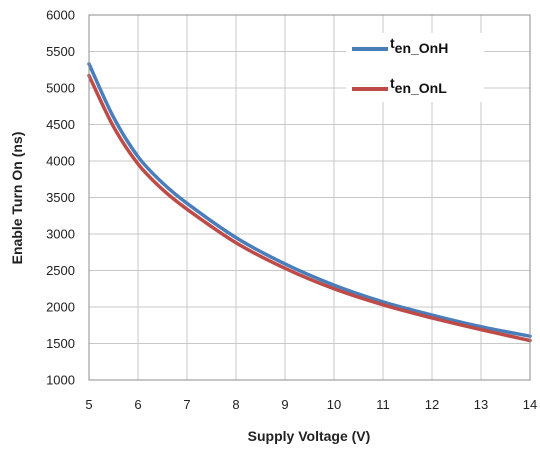 This screenshot has height=449, width=540. What do you see at coordinates (60, 51) in the screenshot?
I see `y-tick-label: 5500` at bounding box center [60, 51].